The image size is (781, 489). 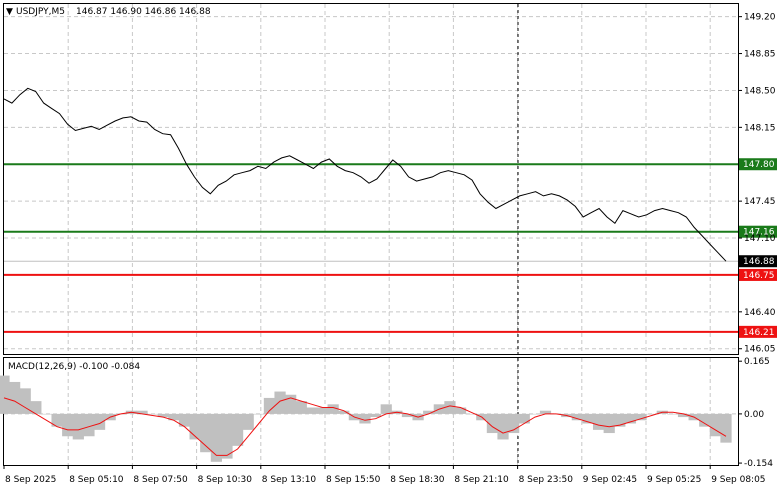 What do you see at coordinates (760, 91) in the screenshot?
I see `price-tick-label: 148.50` at bounding box center [760, 91].